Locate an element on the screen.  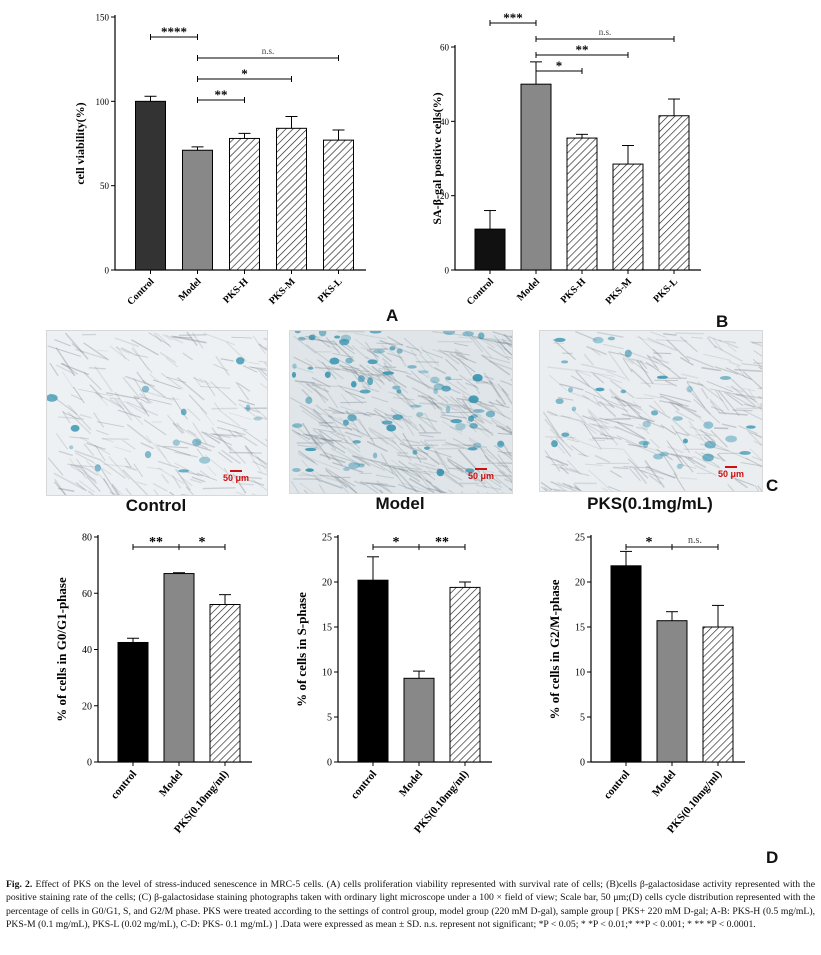
significance-label: *** is located at coordinates (513, 17).